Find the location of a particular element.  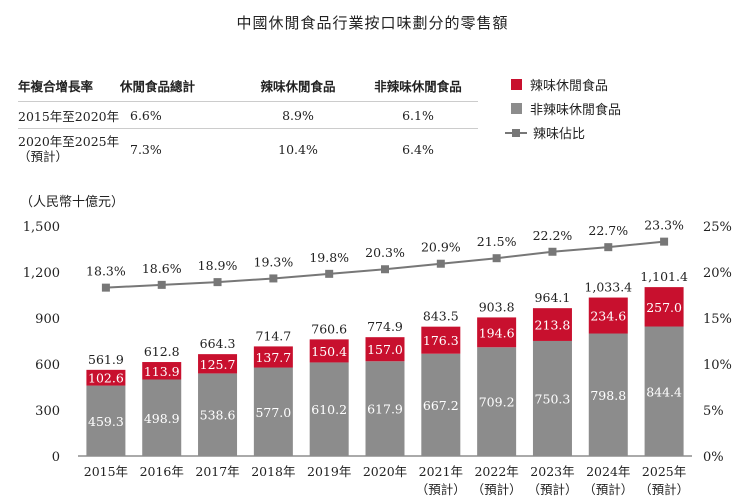

data-label-total: 714.7 is located at coordinates (273, 335).